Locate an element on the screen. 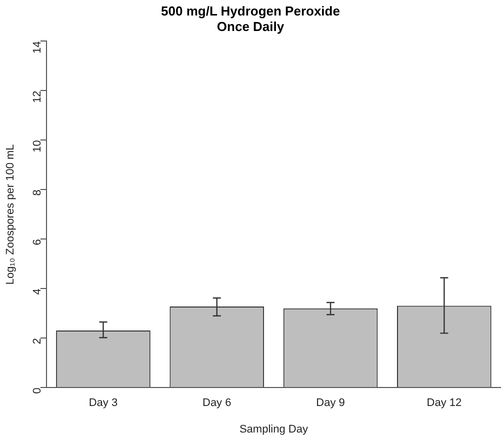 The height and width of the screenshot is (440, 501). y-tick-label: 6 is located at coordinates (37, 242).